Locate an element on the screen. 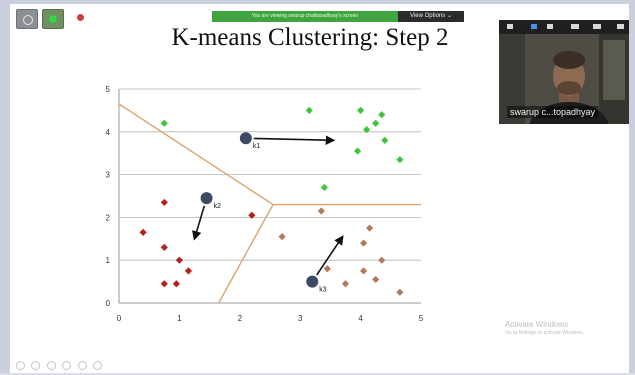 This screenshot has width=635, height=375. layout-icon is located at coordinates (550, 26).